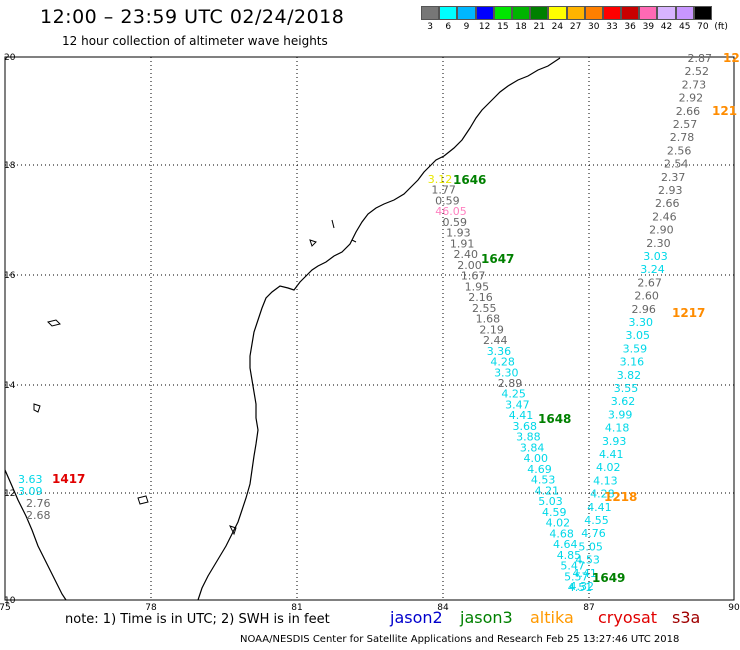 This screenshot has height=650, width=740. Describe the element at coordinates (632, 362) in the screenshot. I see `swh-value: 3.16` at that location.